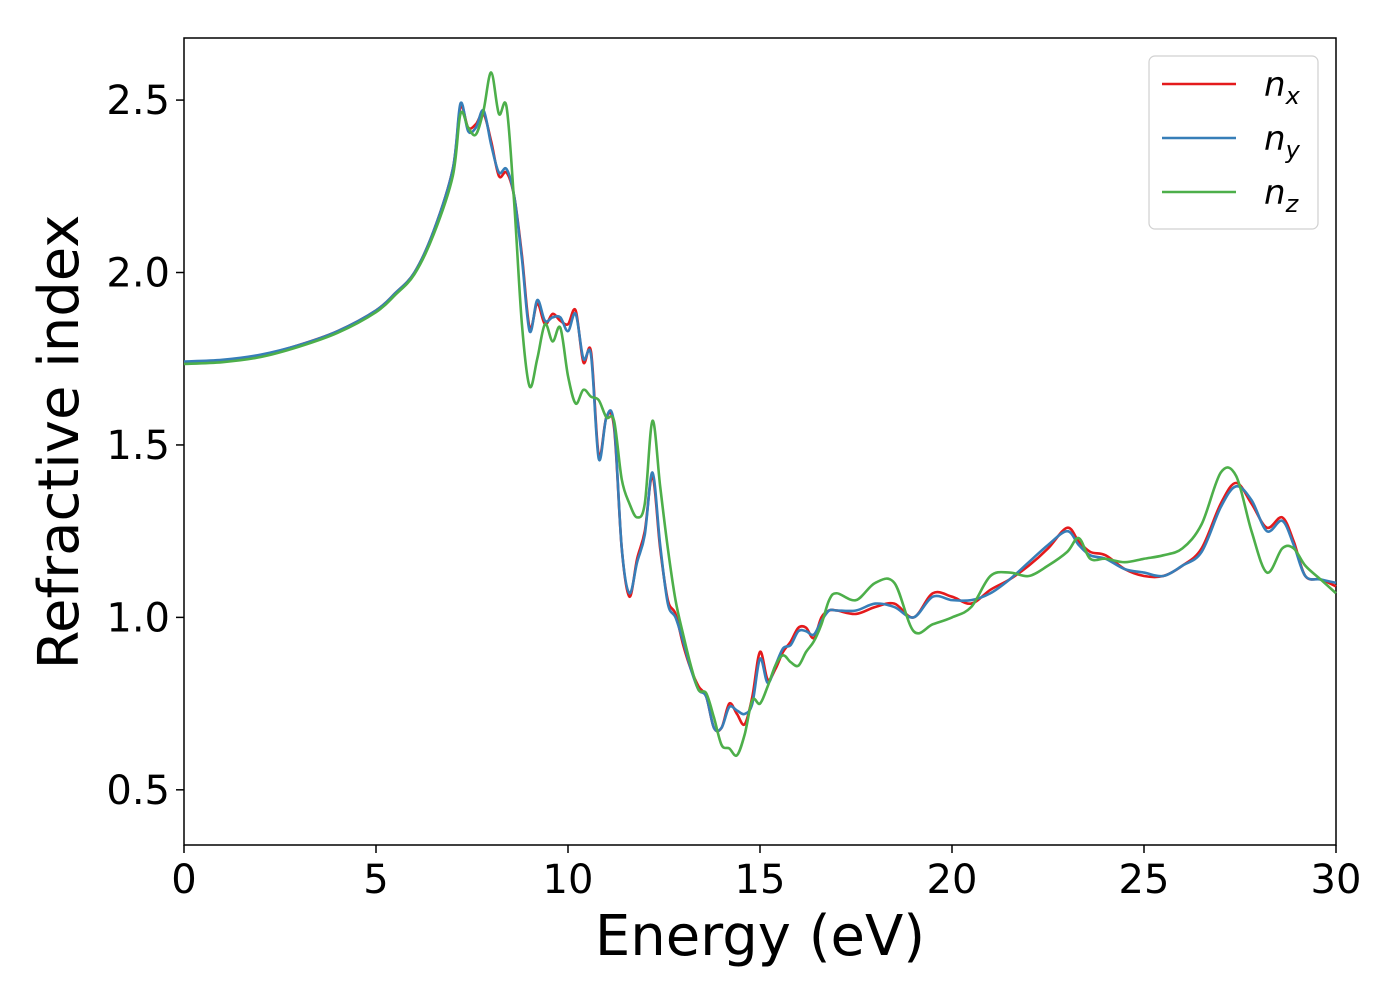 The height and width of the screenshot is (1000, 1400). Describe the element at coordinates (1144, 880) in the screenshot. I see `x-tick-label: 25` at that location.